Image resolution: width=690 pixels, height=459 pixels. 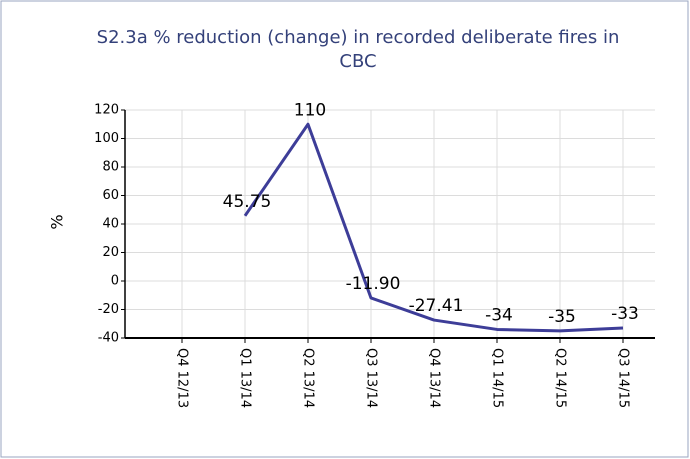 I want to click on data-label: 110, so click(x=310, y=110).